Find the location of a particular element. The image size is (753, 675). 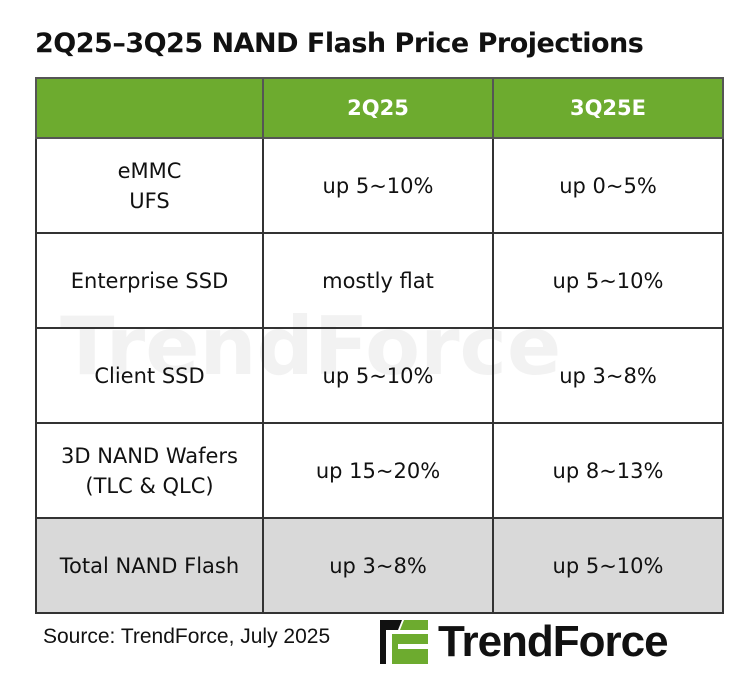

header-cell: 3Q25E is located at coordinates (608, 108).